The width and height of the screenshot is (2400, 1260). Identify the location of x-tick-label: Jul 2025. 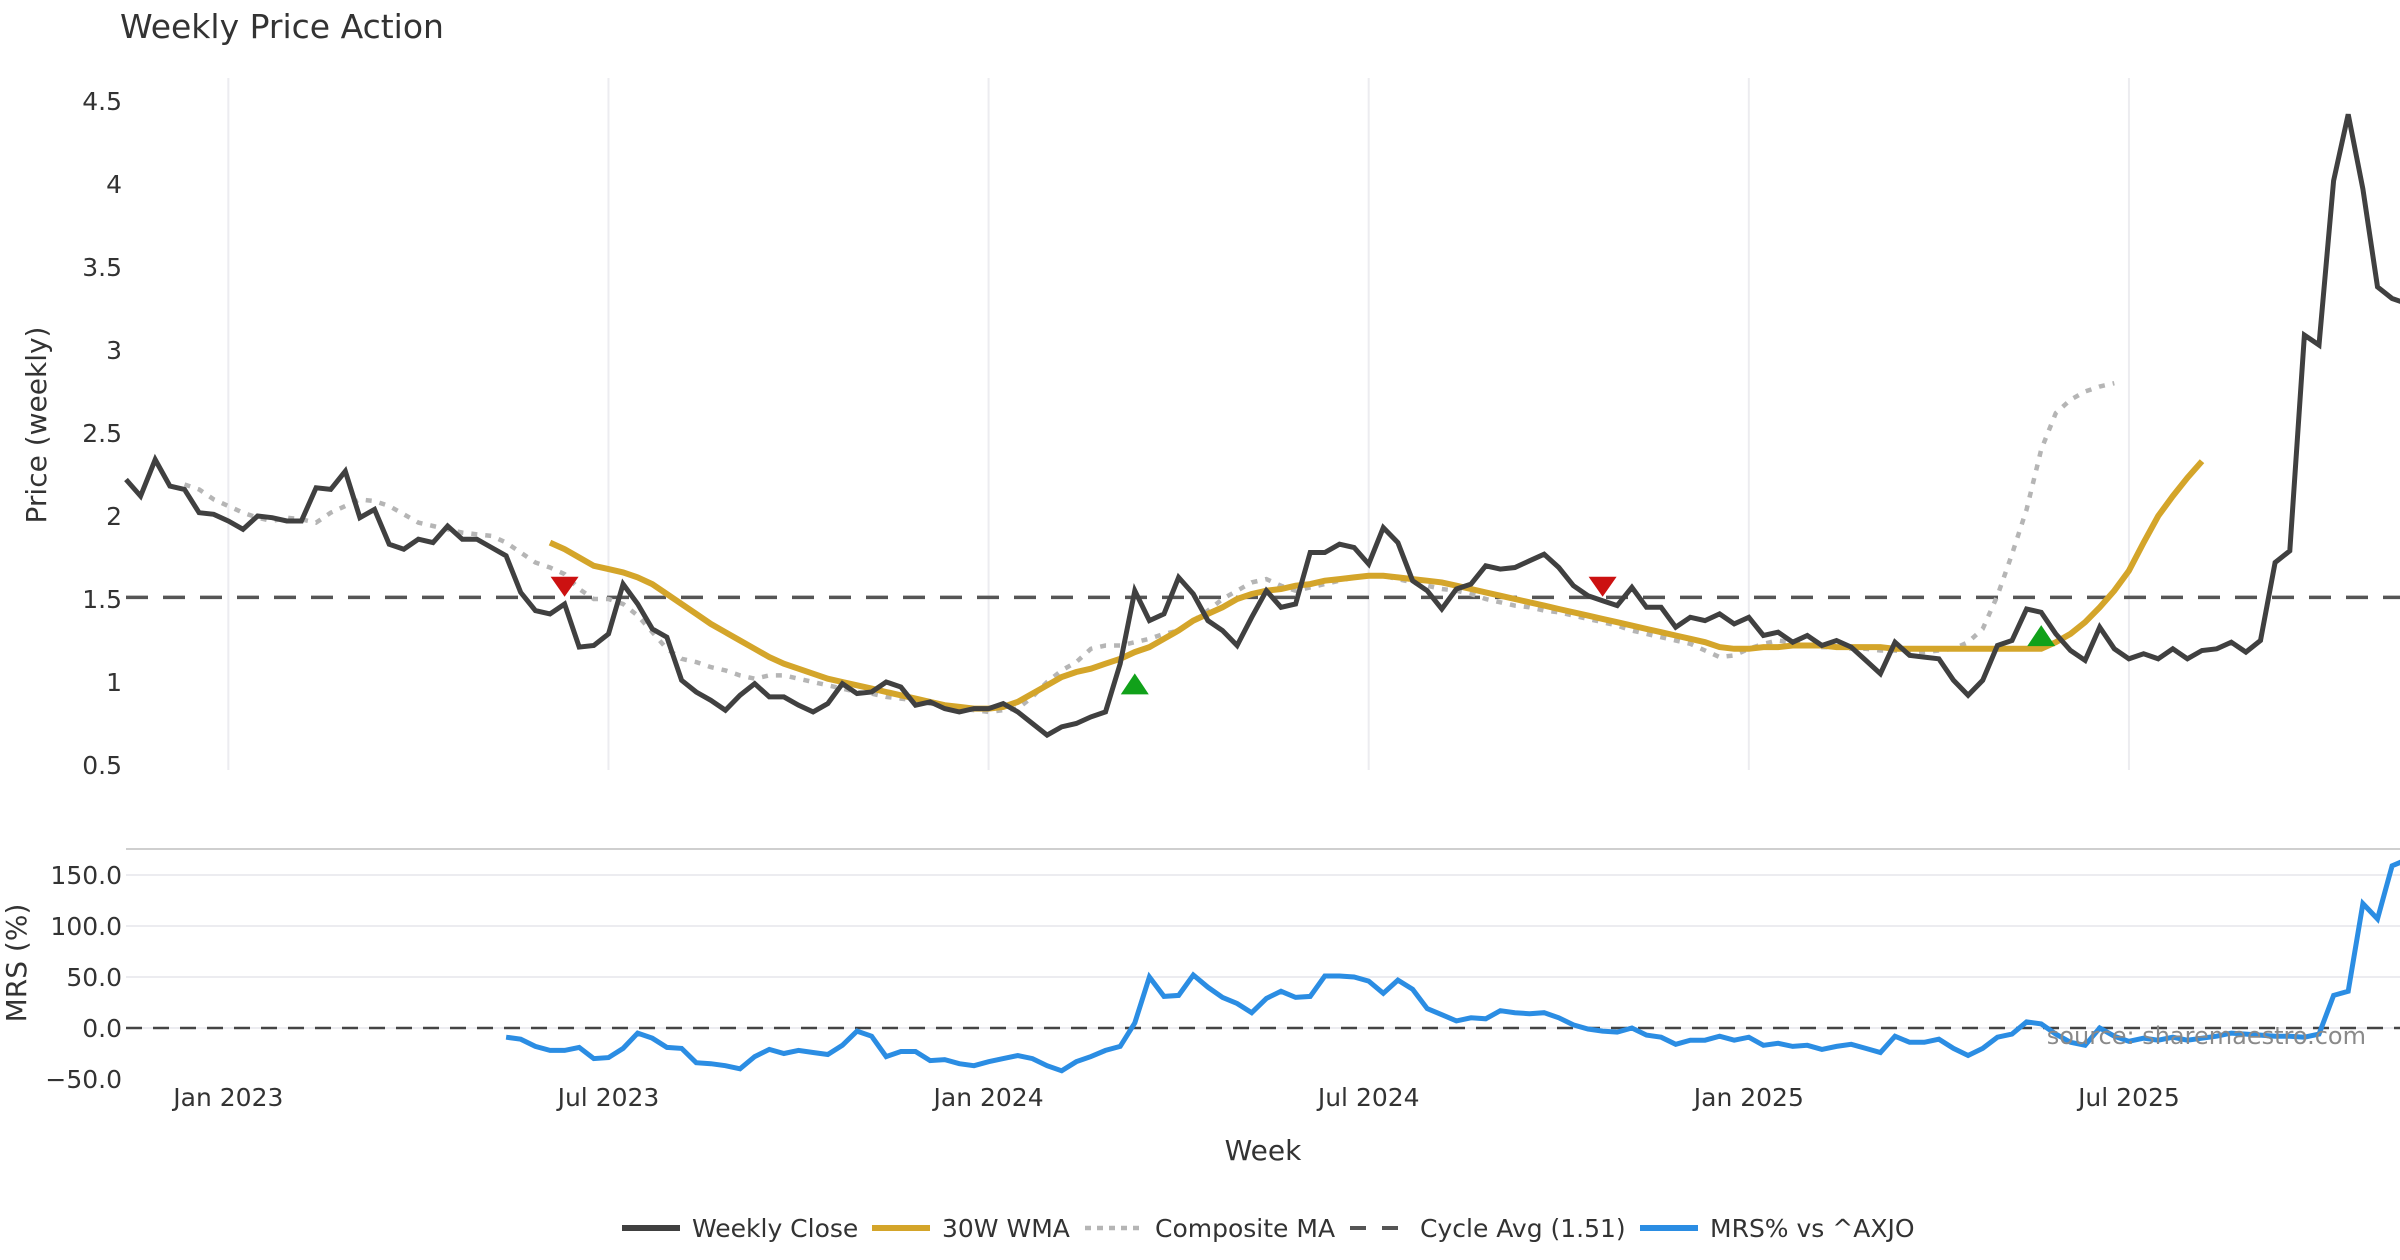
(2128, 1097).